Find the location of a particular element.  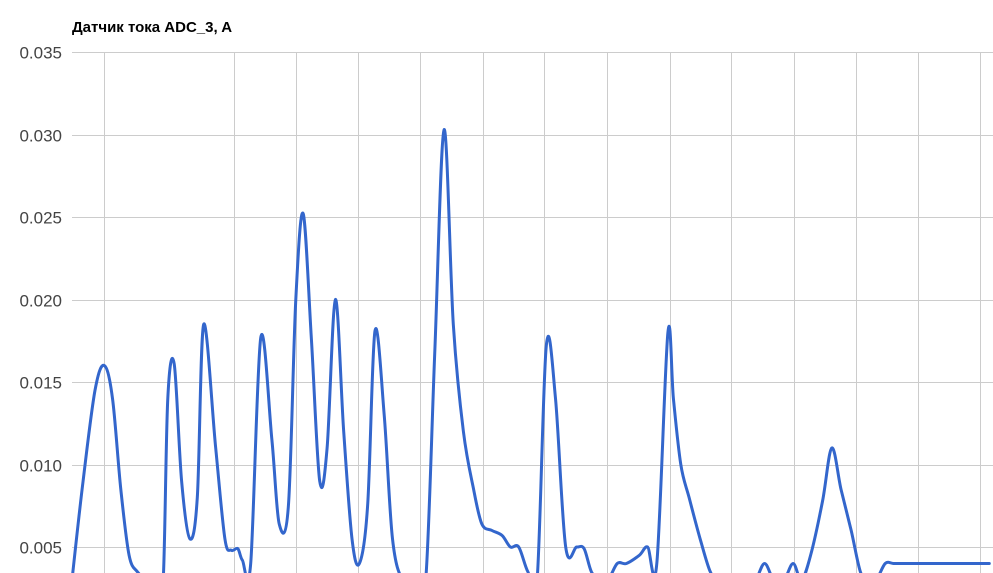

y-tick-label: 0.030 is located at coordinates (40, 136).